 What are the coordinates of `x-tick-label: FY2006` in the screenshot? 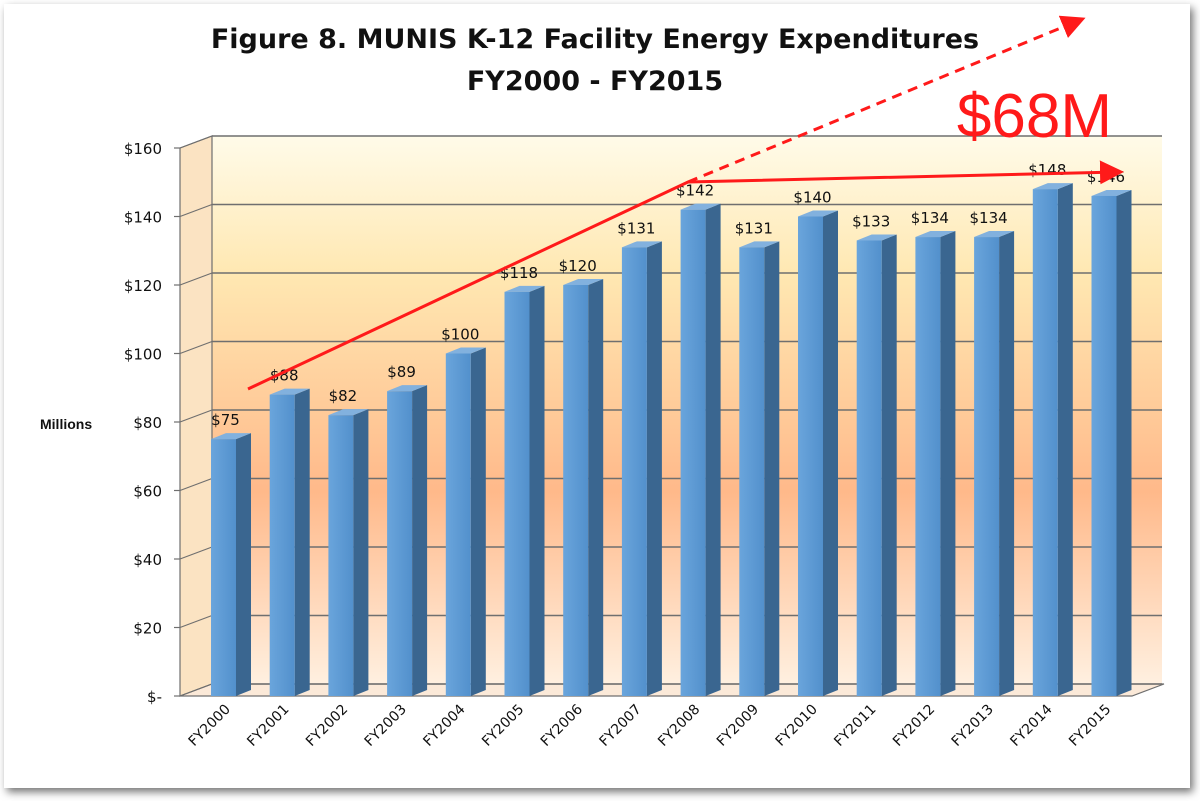 It's located at (562, 725).